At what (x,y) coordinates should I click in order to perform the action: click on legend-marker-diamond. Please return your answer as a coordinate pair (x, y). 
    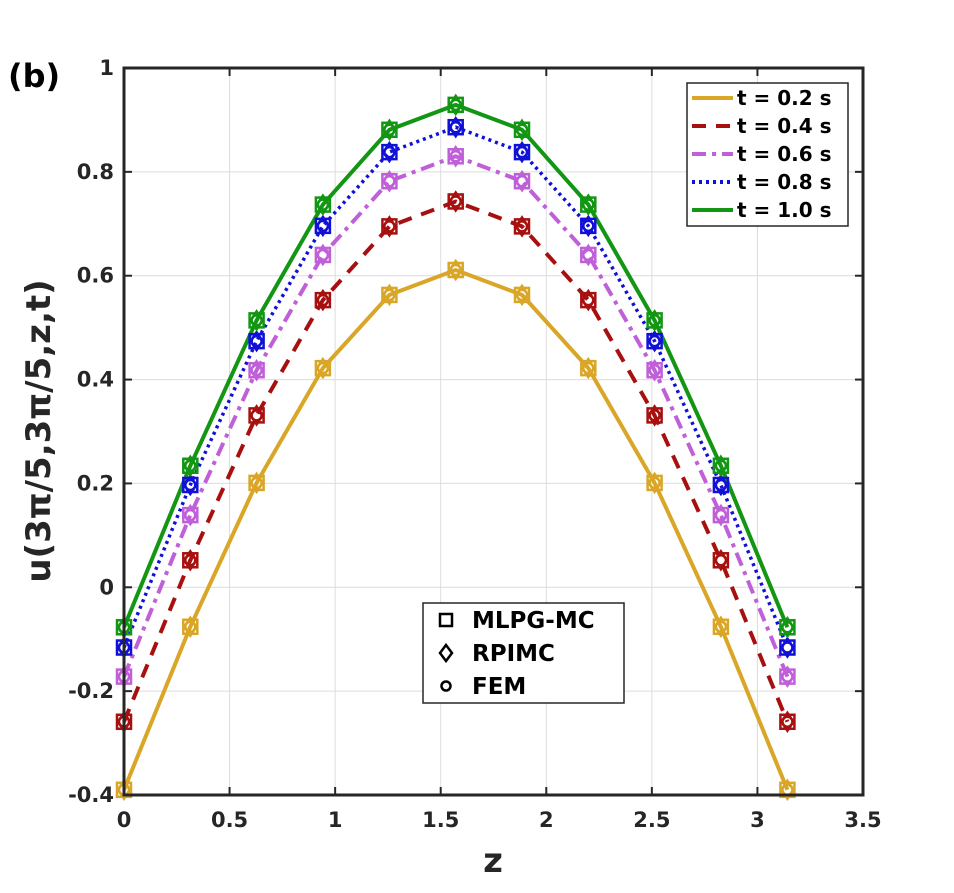
    Looking at the image, I should click on (446, 653).